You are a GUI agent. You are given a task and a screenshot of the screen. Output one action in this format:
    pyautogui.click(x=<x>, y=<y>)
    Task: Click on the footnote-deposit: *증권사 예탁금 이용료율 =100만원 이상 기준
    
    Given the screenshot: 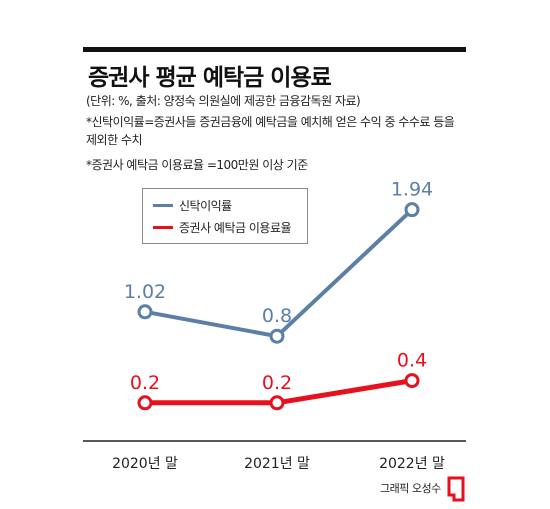 What is the action you would take?
    pyautogui.click(x=197, y=165)
    